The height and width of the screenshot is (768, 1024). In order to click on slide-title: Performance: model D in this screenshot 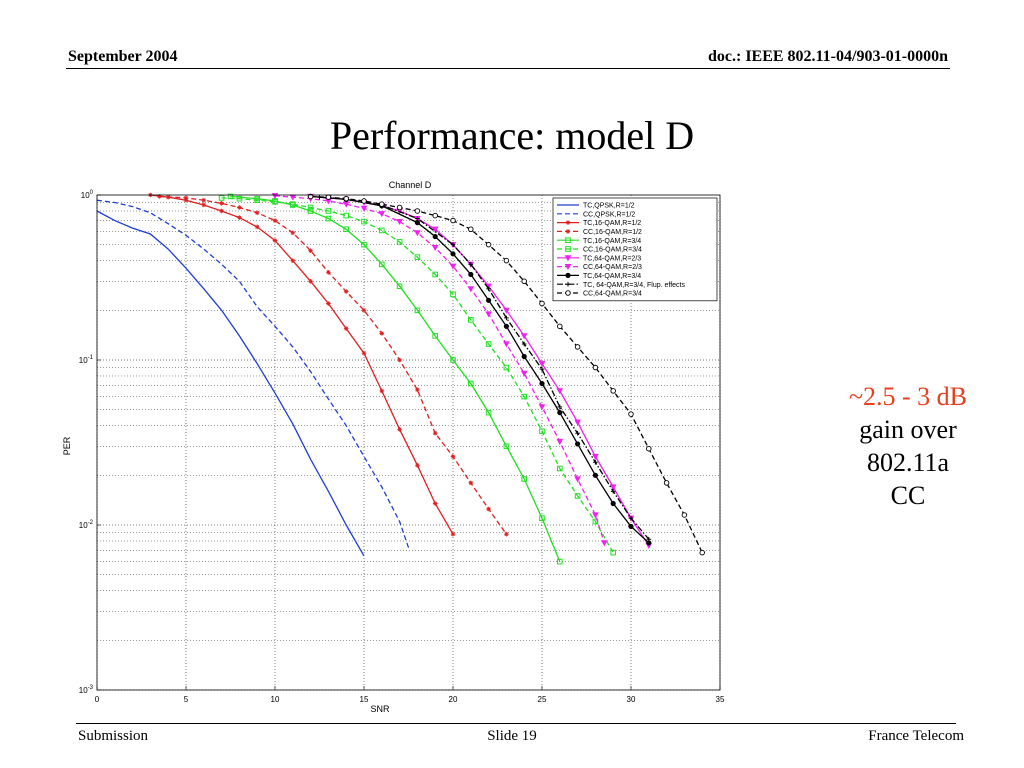, I will do `click(512, 135)`.